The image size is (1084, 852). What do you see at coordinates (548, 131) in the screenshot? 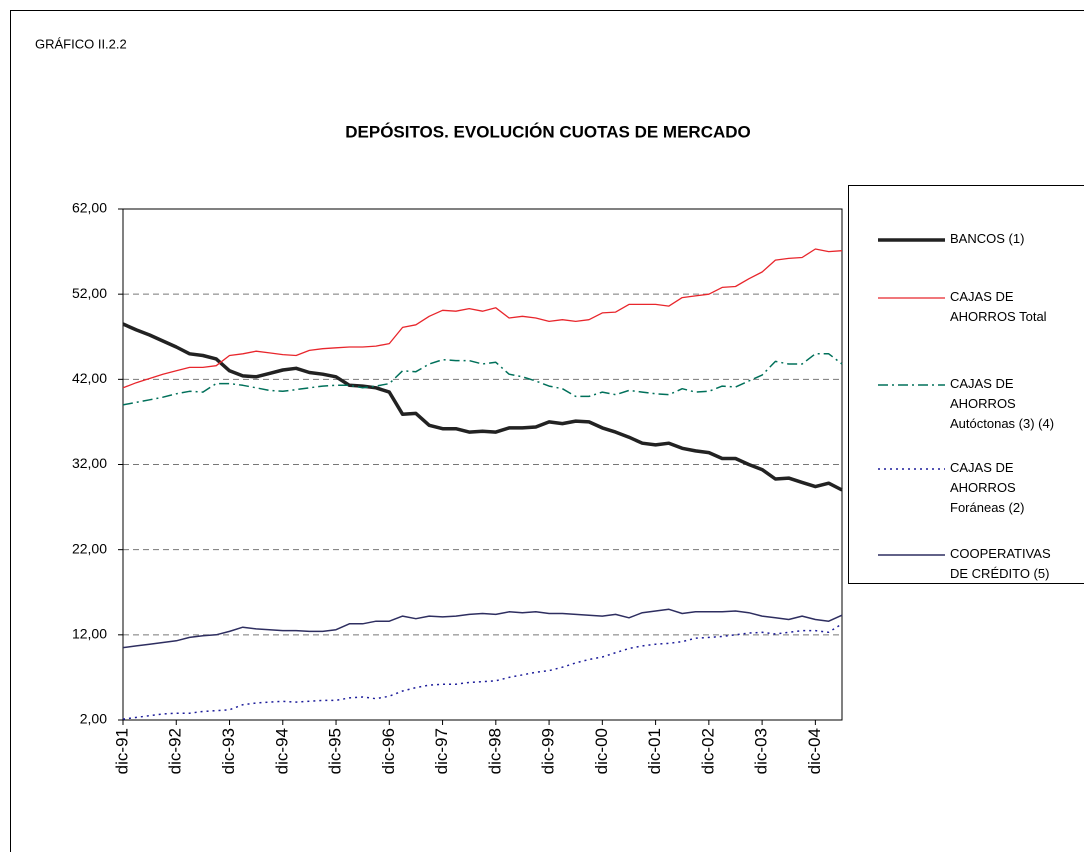
I see `chart-title: DEPÓSITOS. EVOLUCIÓN CUOTAS DE MERCADO` at bounding box center [548, 131].